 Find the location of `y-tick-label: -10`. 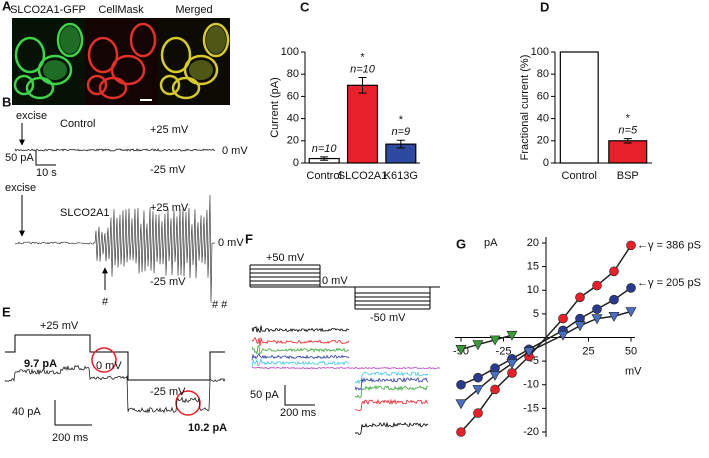

y-tick-label: -10 is located at coordinates (531, 385).